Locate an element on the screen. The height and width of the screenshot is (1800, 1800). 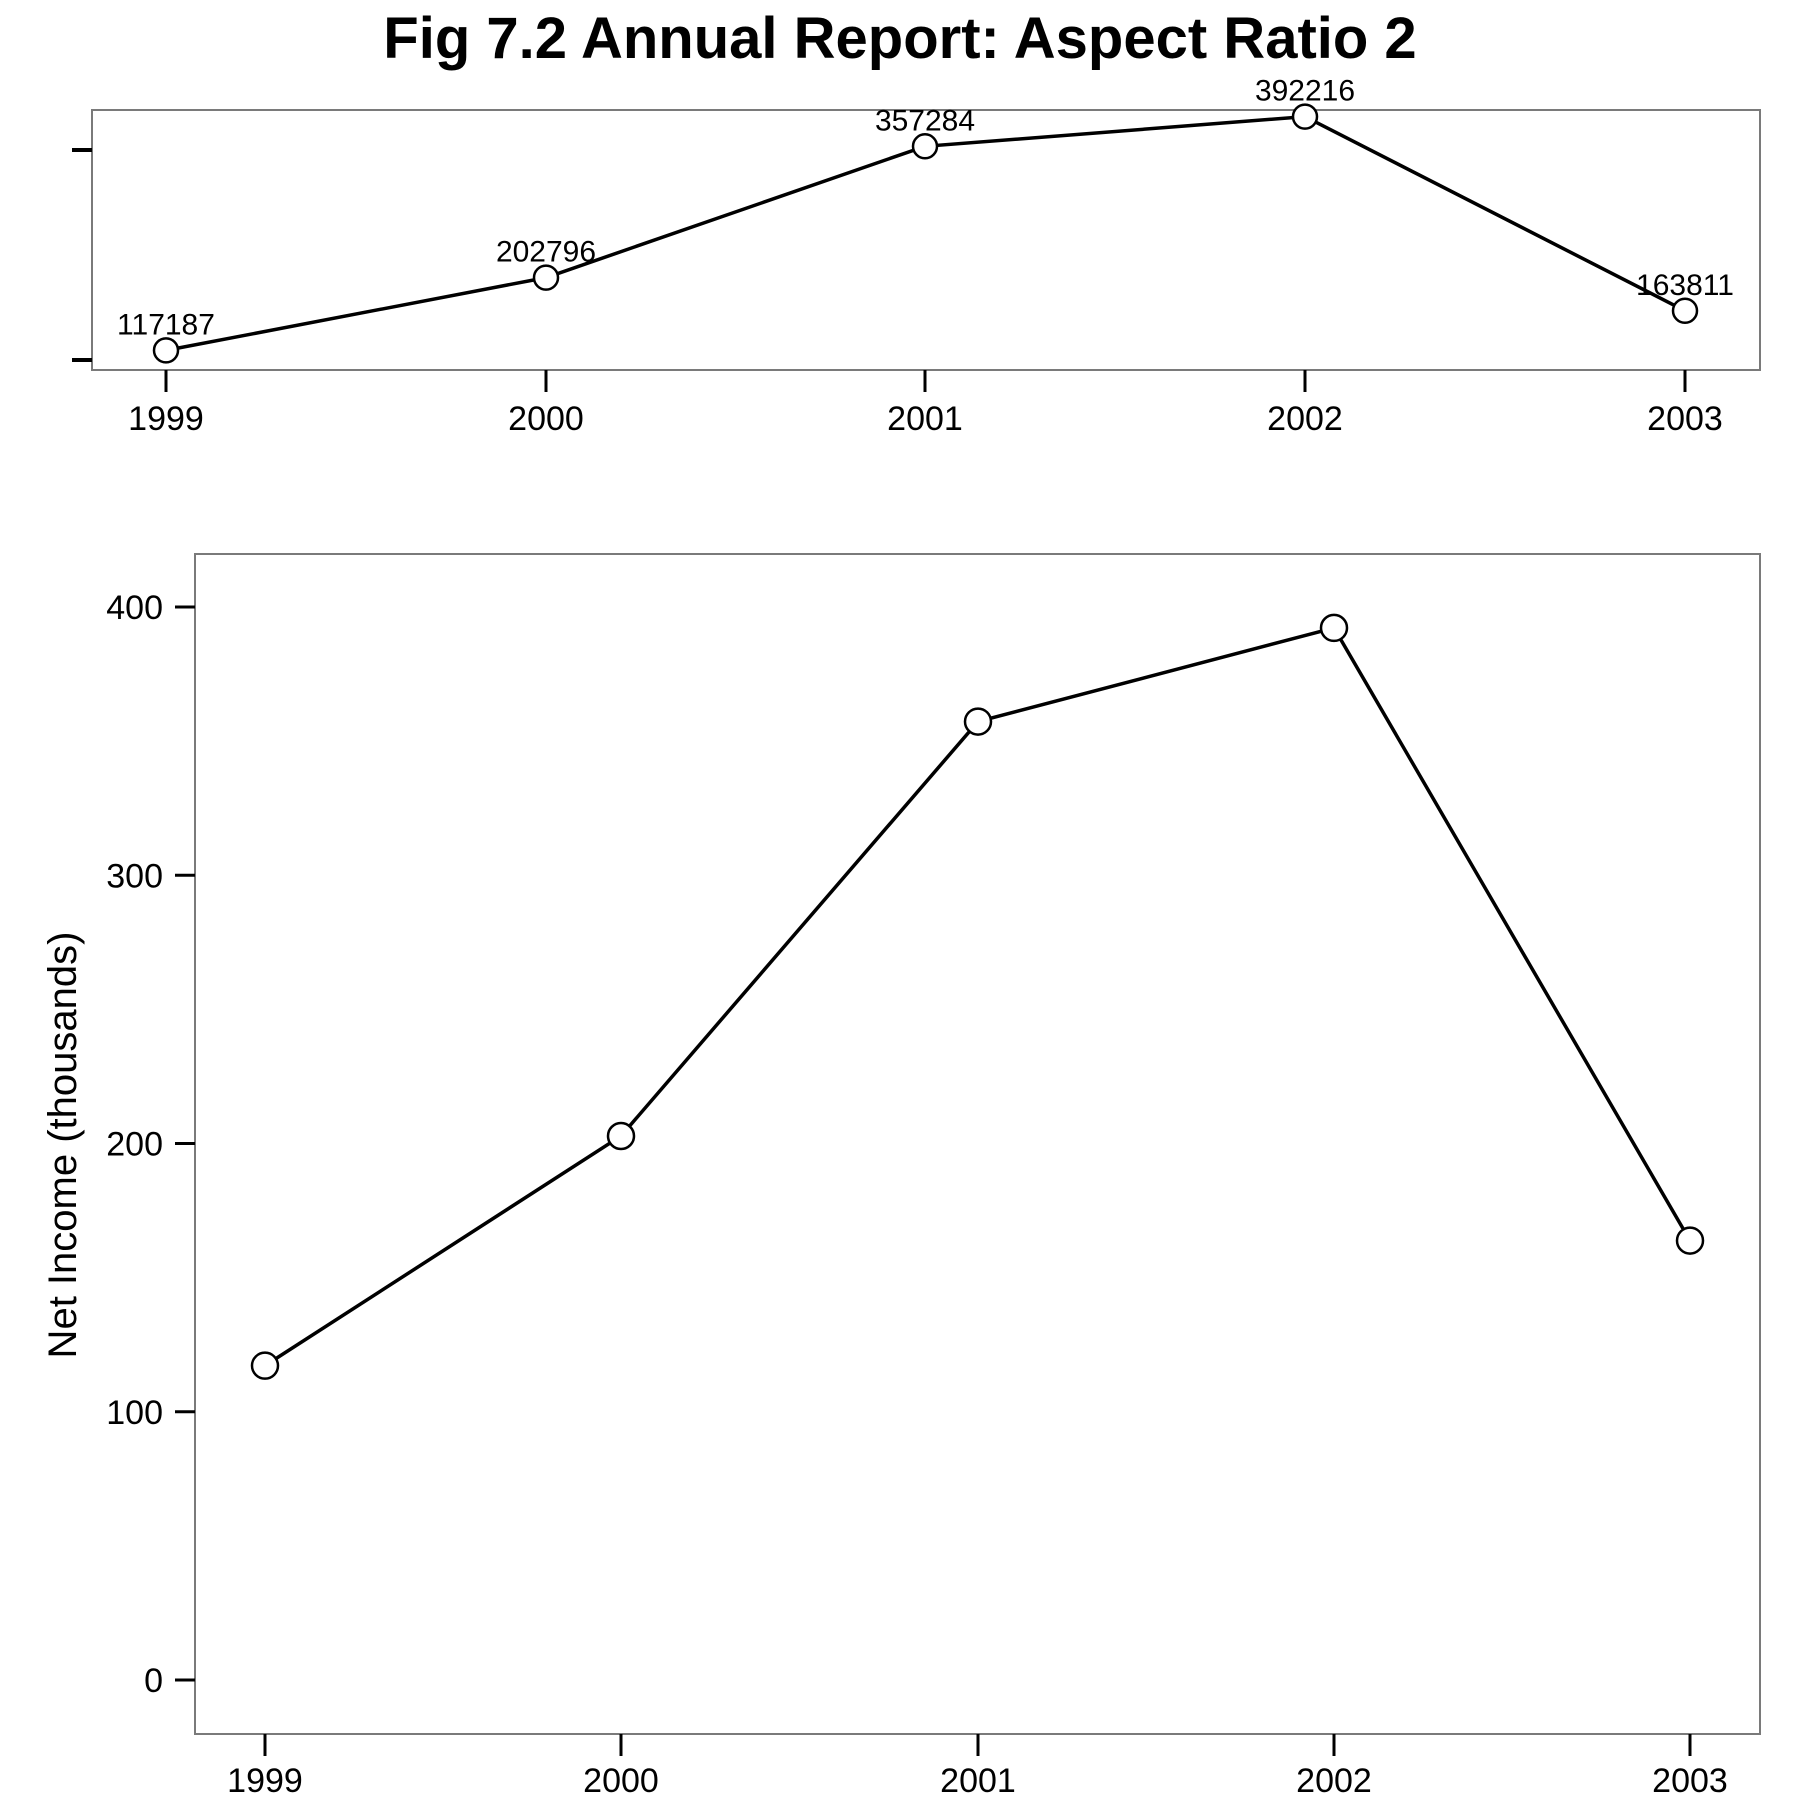
bottom-x-tick-label: 2003 is located at coordinates (1690, 1781).